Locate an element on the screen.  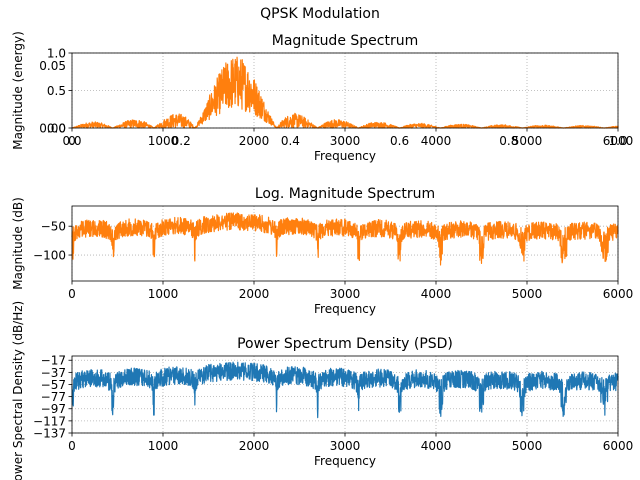
magnitude-ytick-label: 0.5 is located at coordinates (56, 91).